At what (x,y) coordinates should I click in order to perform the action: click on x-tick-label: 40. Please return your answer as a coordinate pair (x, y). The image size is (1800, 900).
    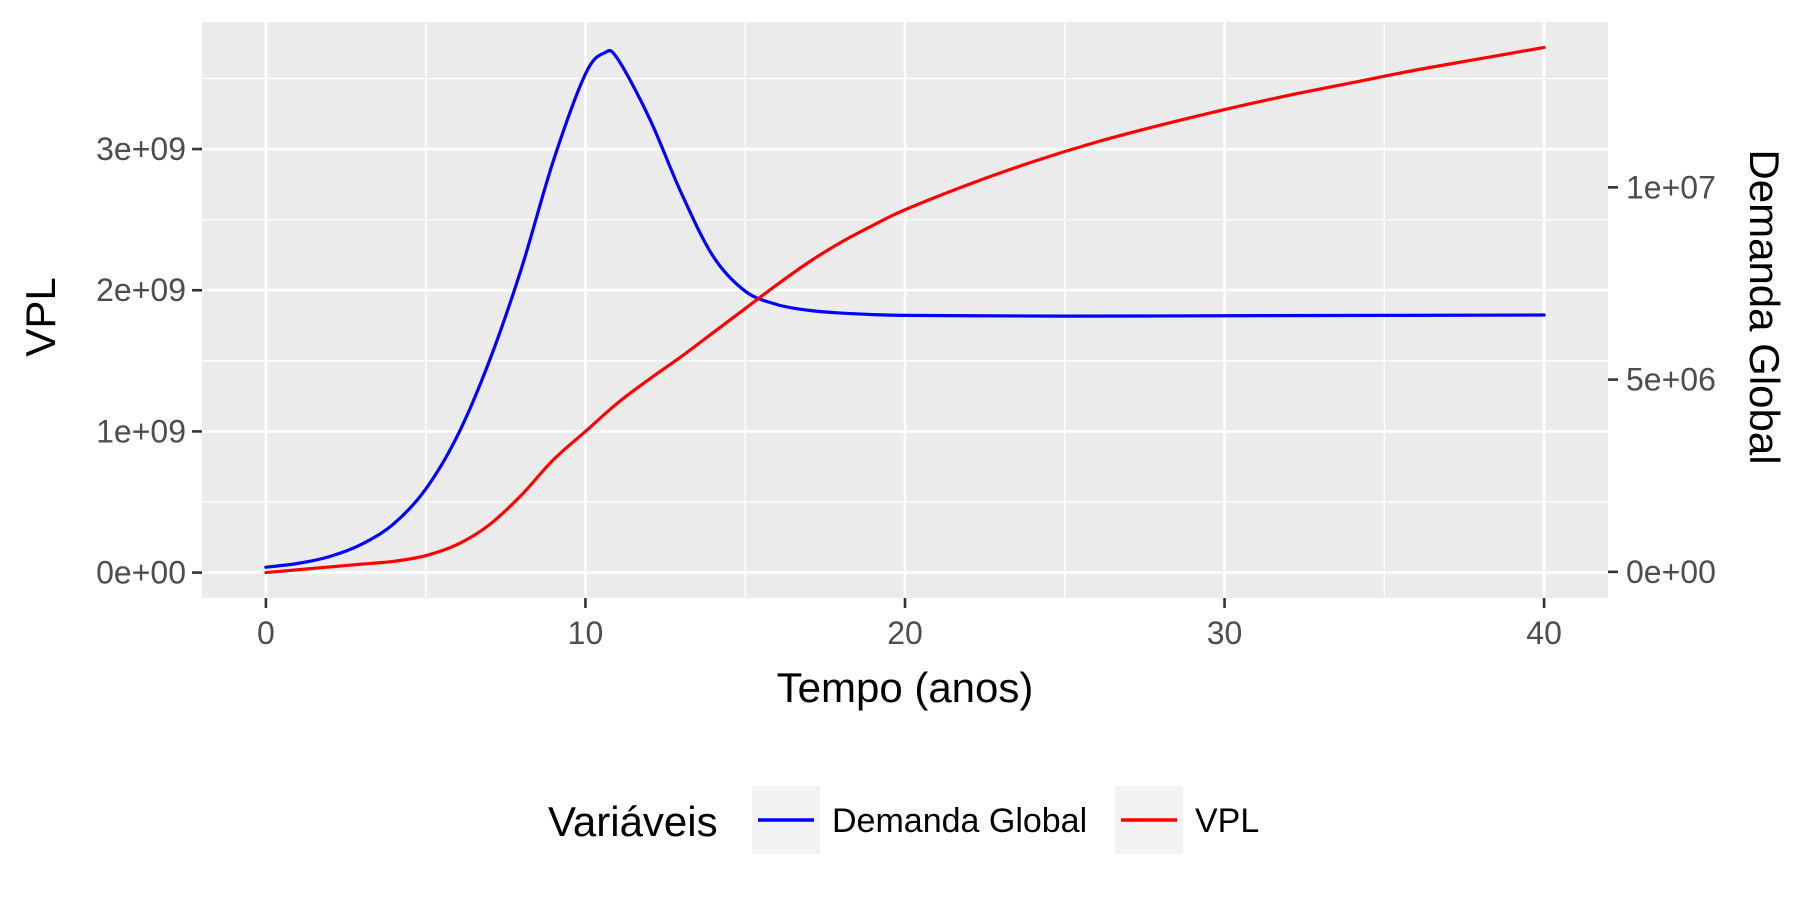
    Looking at the image, I should click on (1544, 633).